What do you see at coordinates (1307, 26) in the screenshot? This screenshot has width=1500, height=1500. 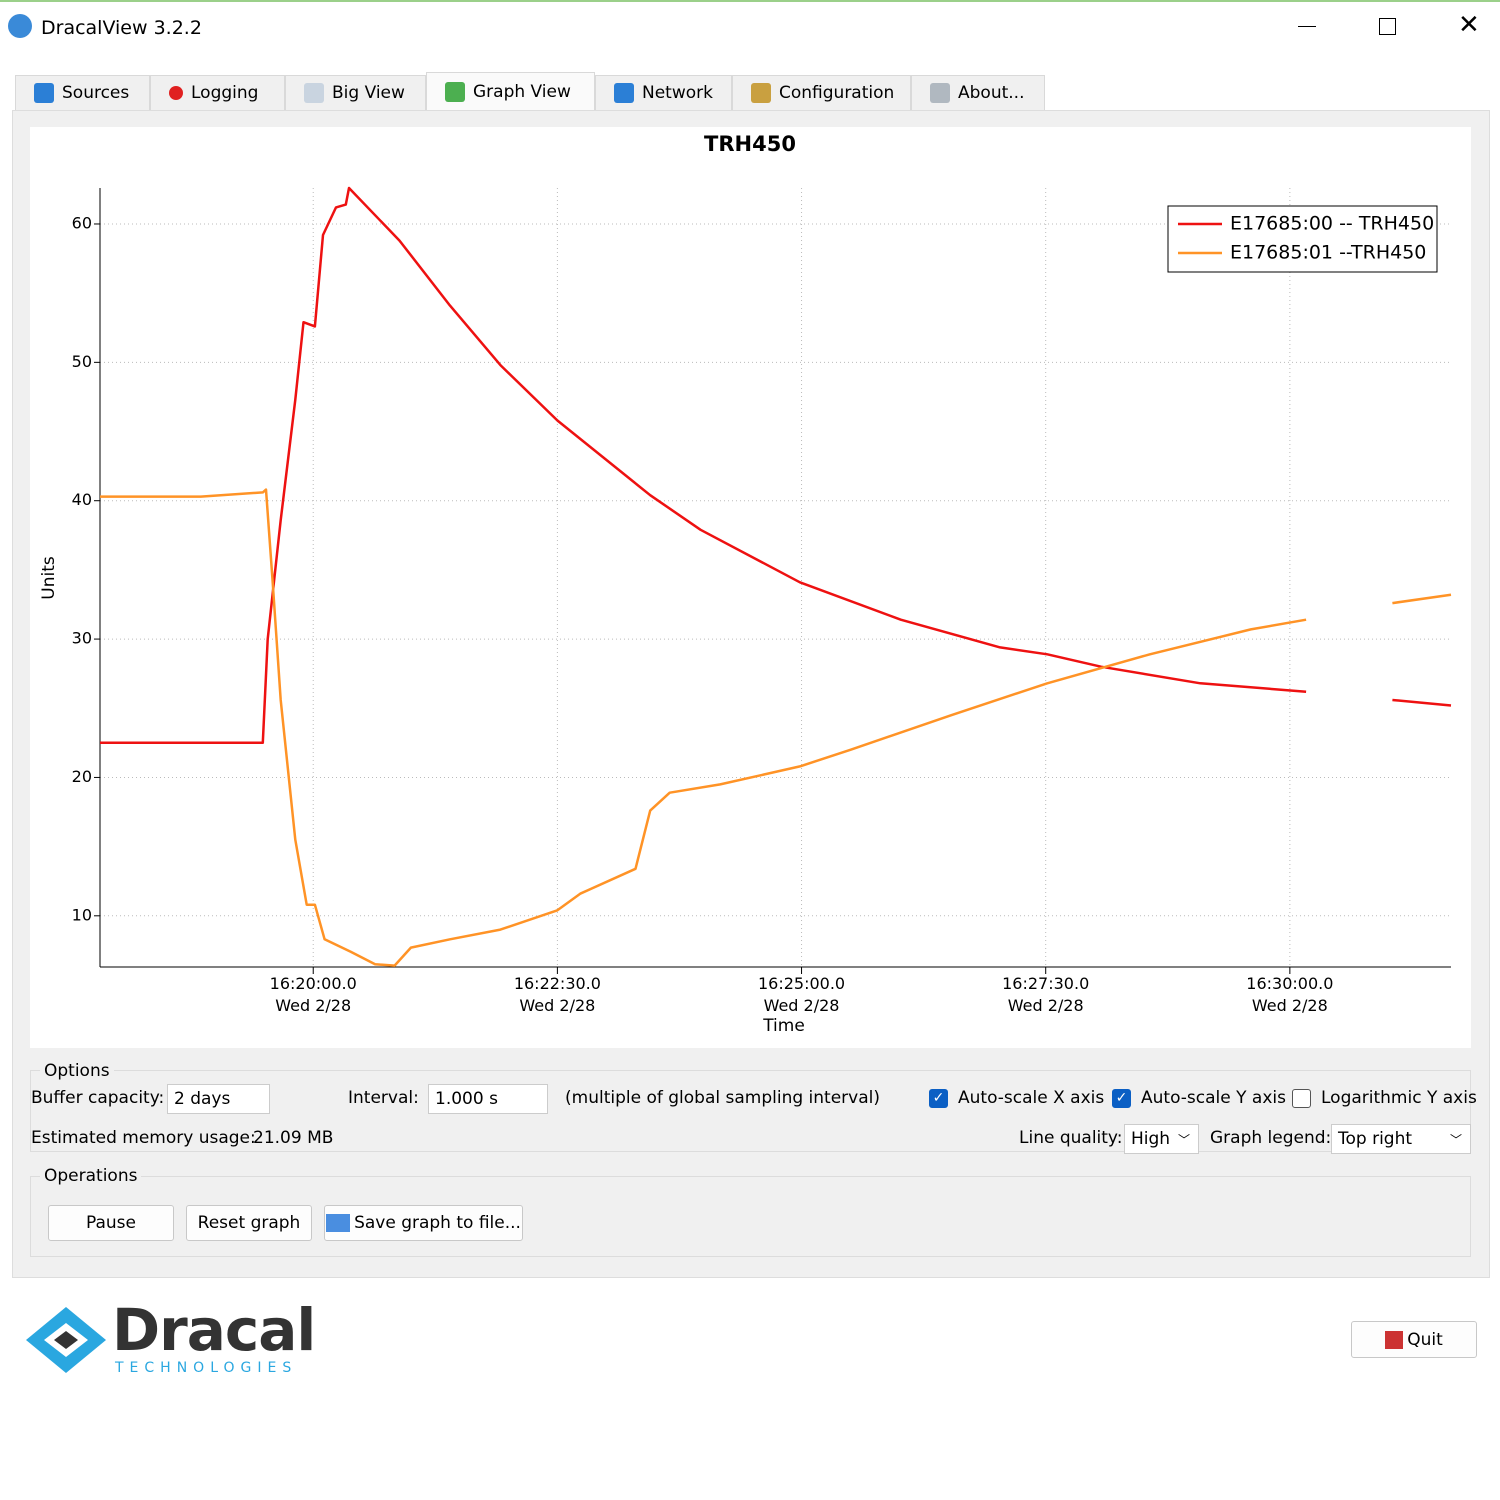 I see `minimize-button` at bounding box center [1307, 26].